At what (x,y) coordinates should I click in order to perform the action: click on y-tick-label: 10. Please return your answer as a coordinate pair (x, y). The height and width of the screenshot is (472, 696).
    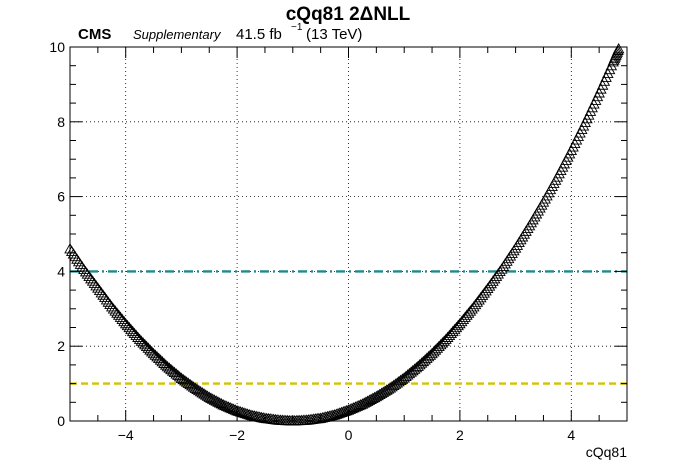
    Looking at the image, I should click on (57, 47).